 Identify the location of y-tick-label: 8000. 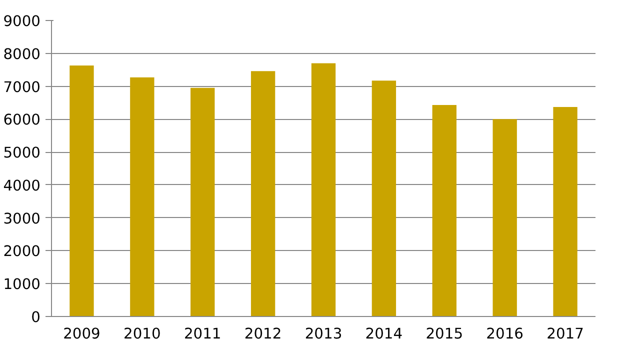
(22, 54).